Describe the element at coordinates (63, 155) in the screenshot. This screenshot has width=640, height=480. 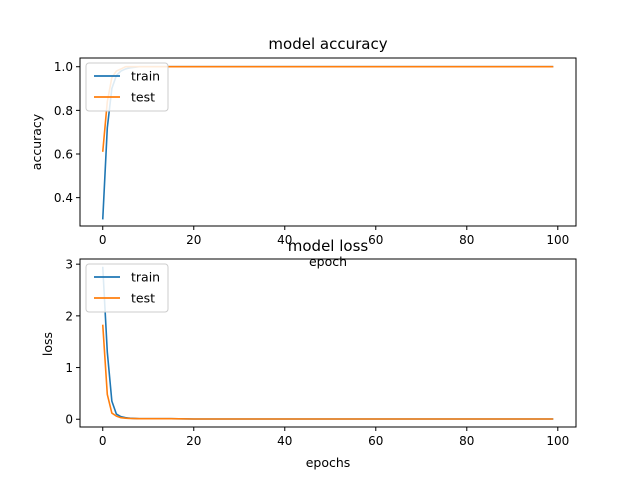
I see `accuracy-y-tick-label: 0.6` at that location.